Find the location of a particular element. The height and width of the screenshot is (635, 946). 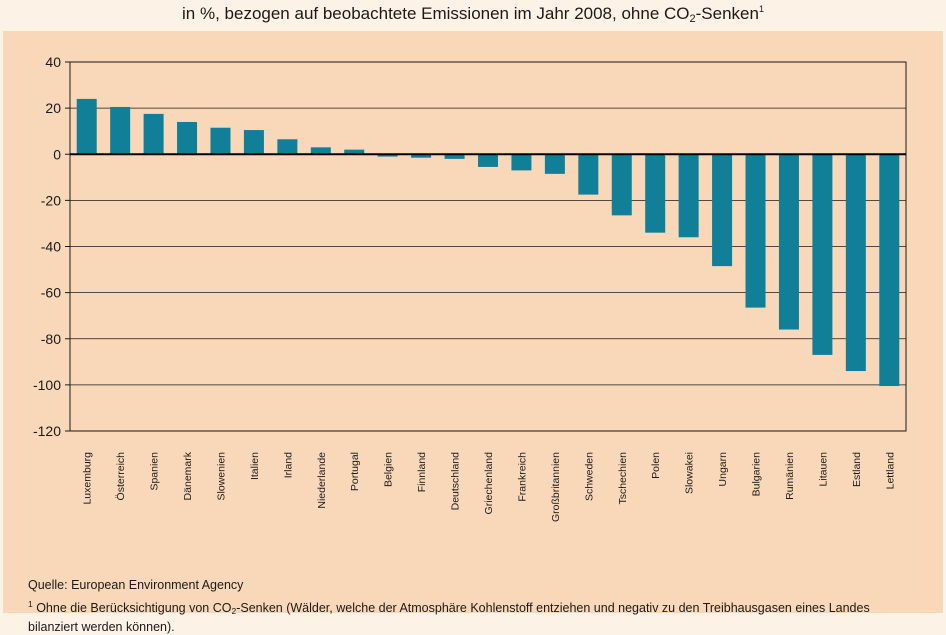

x-tick-label: Schweden is located at coordinates (589, 476).